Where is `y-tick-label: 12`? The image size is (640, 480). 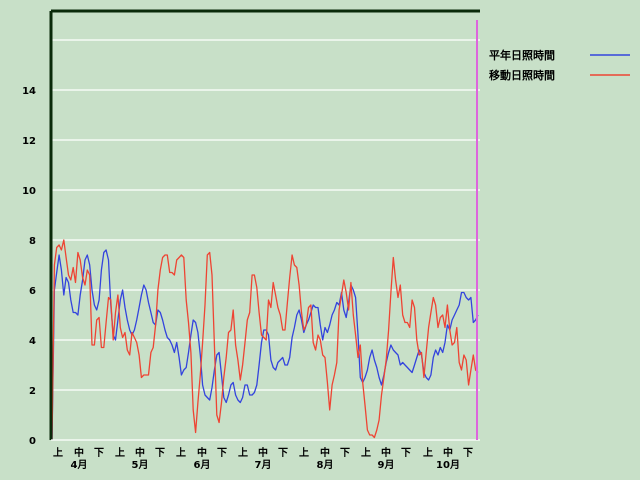 y-tick-label: 12 is located at coordinates (29, 141).